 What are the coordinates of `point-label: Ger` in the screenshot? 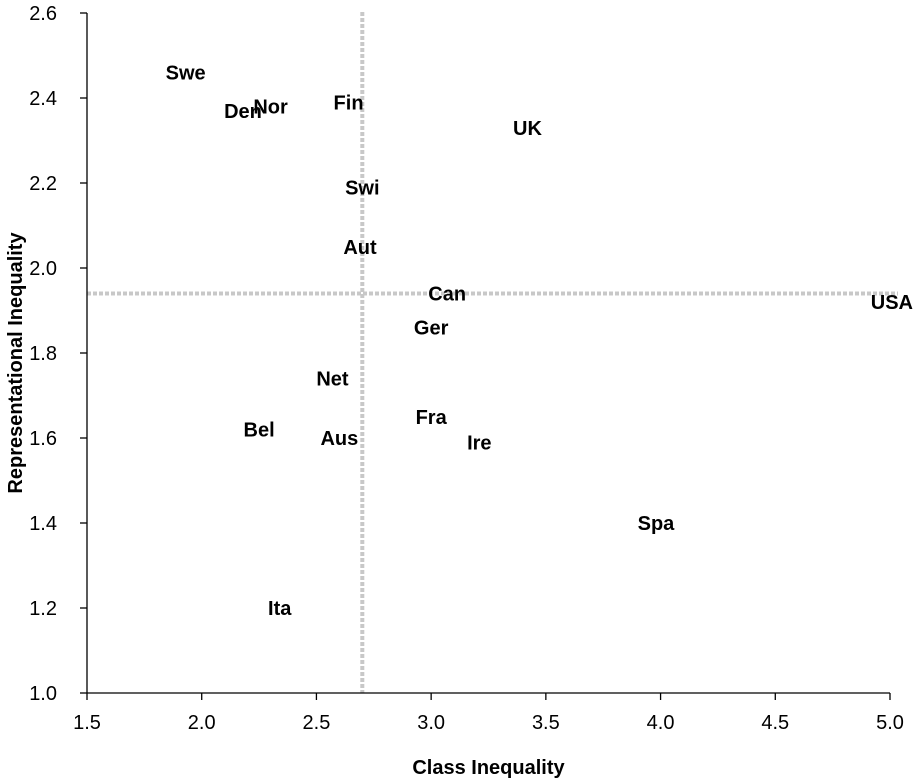 It's located at (431, 329).